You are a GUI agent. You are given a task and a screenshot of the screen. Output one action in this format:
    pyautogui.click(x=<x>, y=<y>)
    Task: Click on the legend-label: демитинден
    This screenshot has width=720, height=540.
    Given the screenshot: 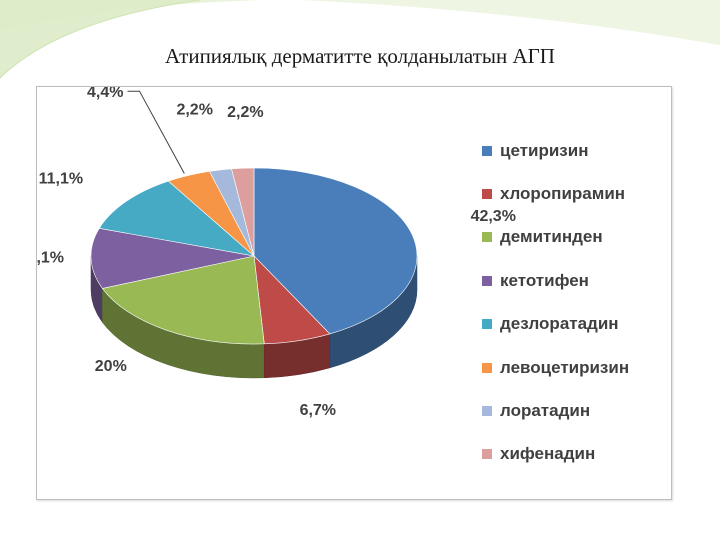 What is the action you would take?
    pyautogui.click(x=551, y=237)
    